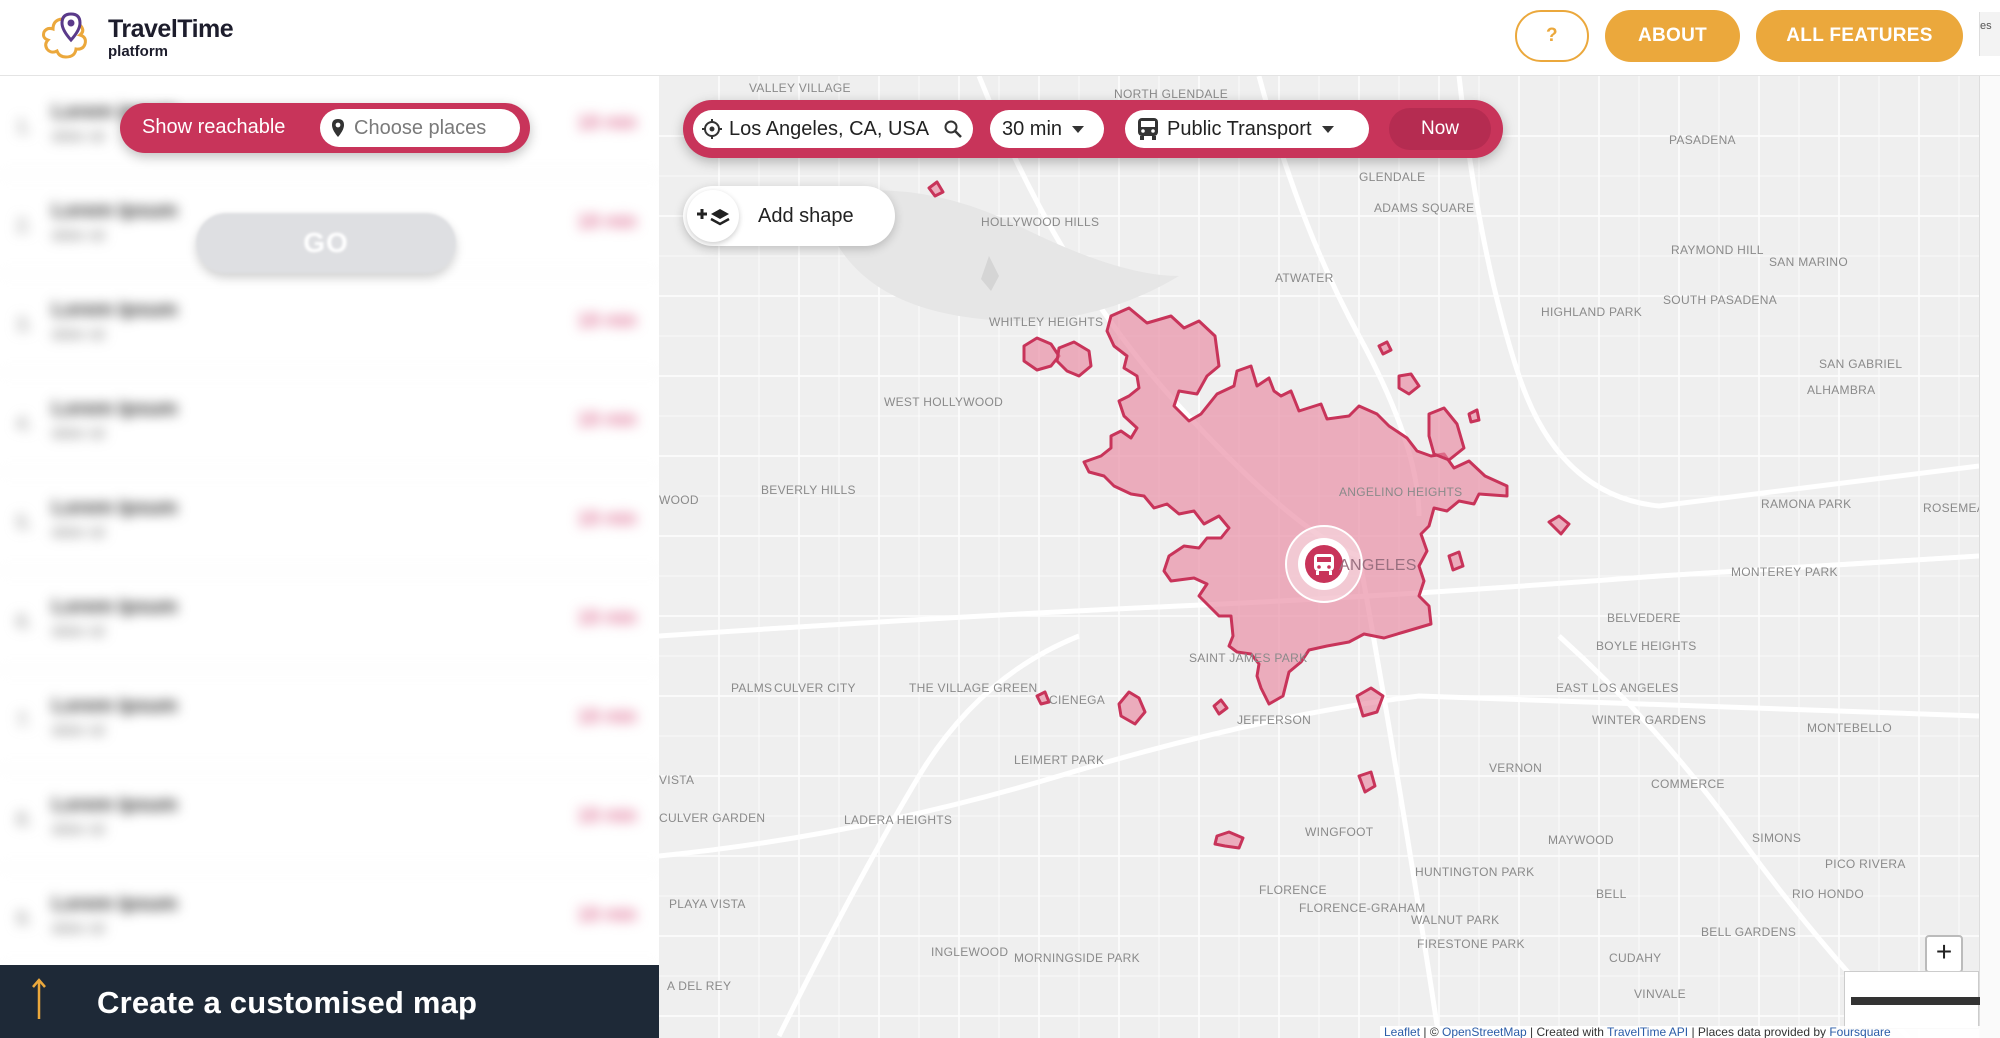 Image resolution: width=2000 pixels, height=1038 pixels. I want to click on result-number: 6., so click(24, 622).